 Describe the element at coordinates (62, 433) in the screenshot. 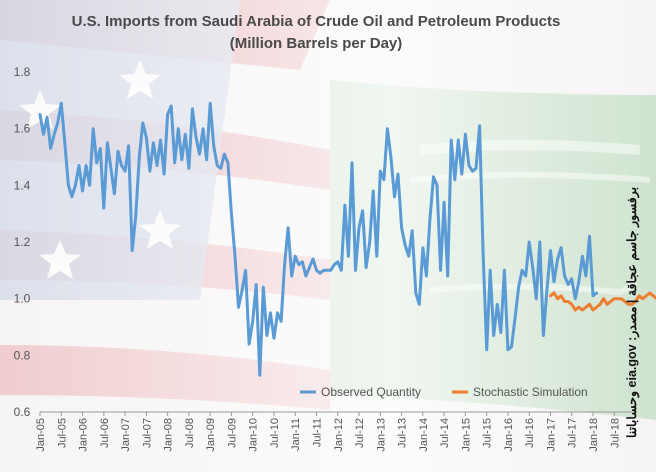

I see `x-tick-label: Jul-05` at that location.